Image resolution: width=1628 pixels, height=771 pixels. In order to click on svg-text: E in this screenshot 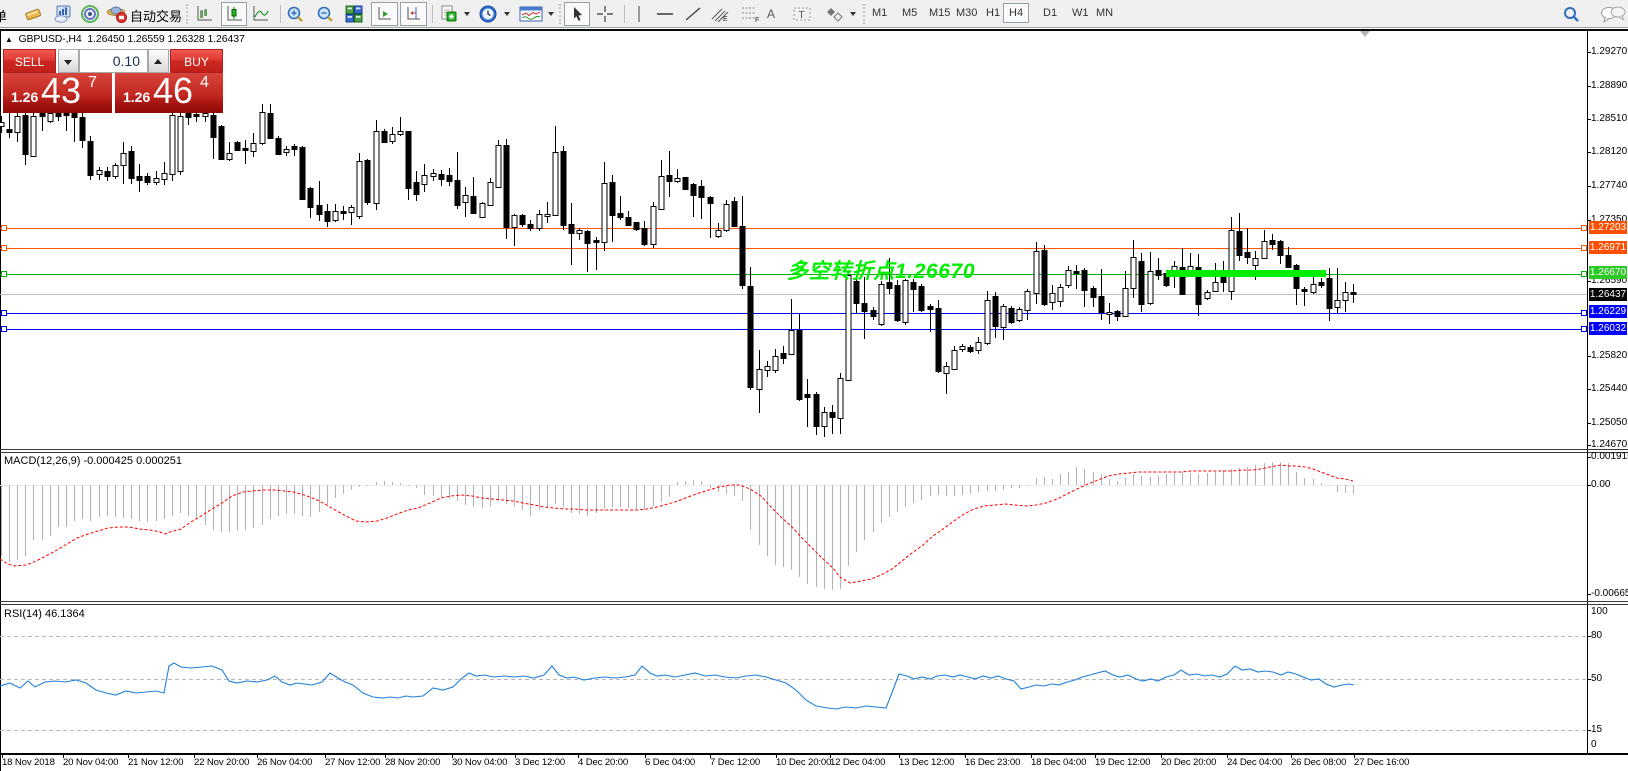, I will do `click(725, 19)`.